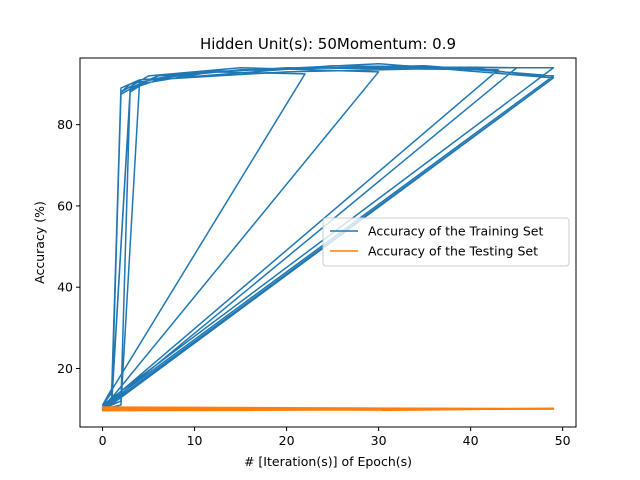 The image size is (640, 480). I want to click on y-tick-label: 80, so click(65, 124).